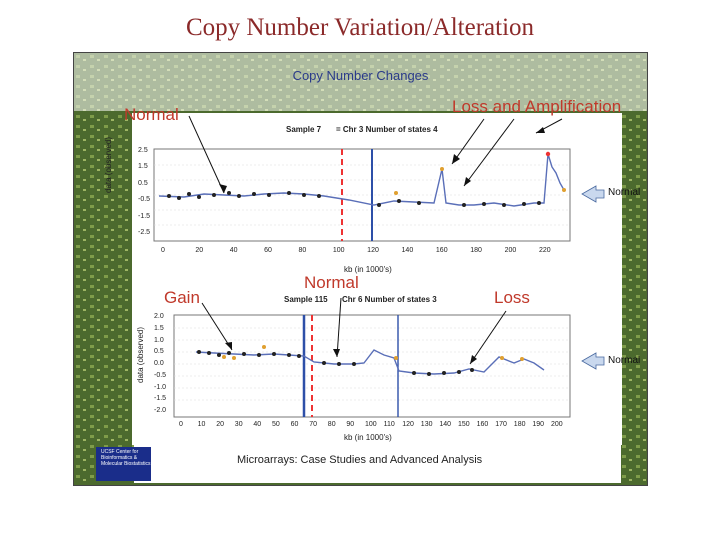 The width and height of the screenshot is (720, 540). Describe the element at coordinates (501, 424) in the screenshot. I see `x-tick-label: 170` at that location.